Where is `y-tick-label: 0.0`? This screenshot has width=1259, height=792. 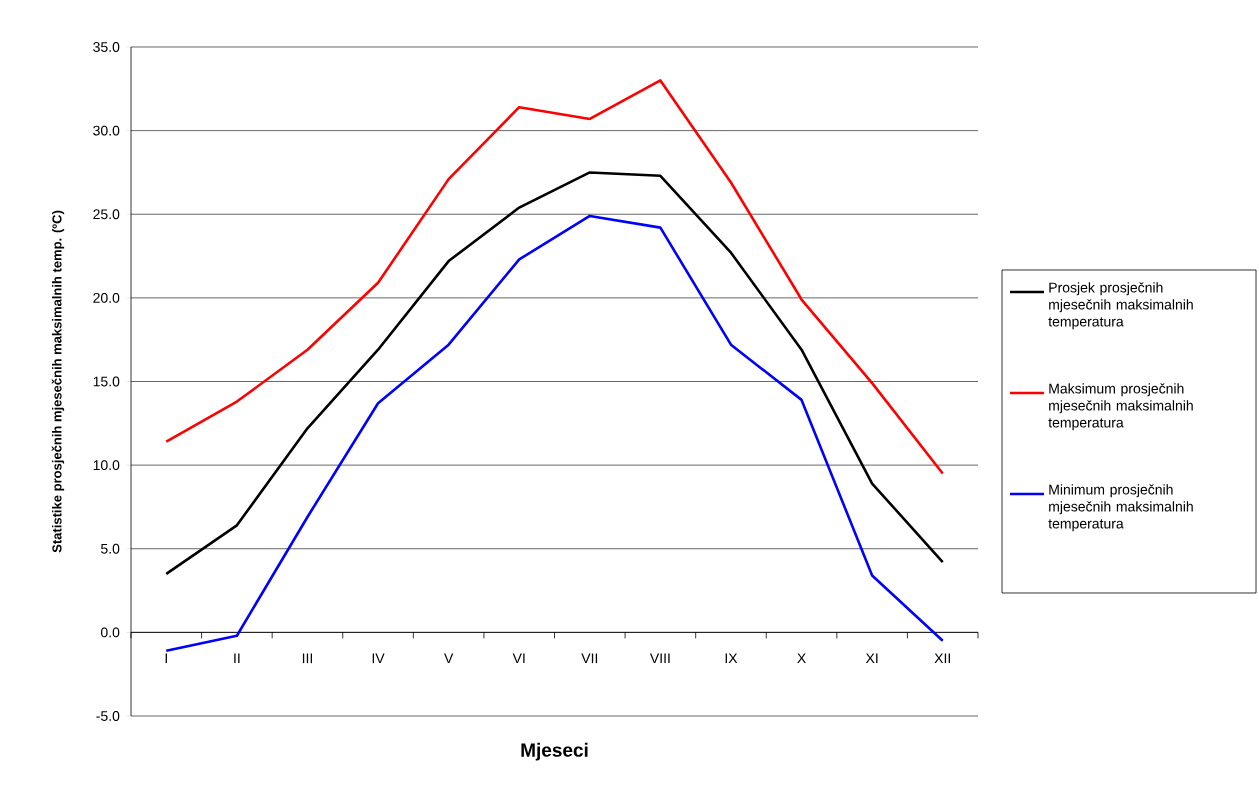 y-tick-label: 0.0 is located at coordinates (110, 632).